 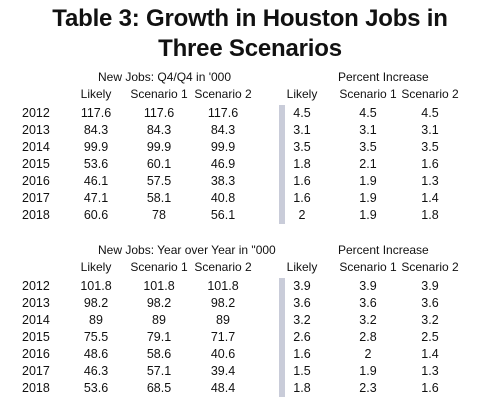 I want to click on table-cell: 58.1, so click(x=159, y=198).